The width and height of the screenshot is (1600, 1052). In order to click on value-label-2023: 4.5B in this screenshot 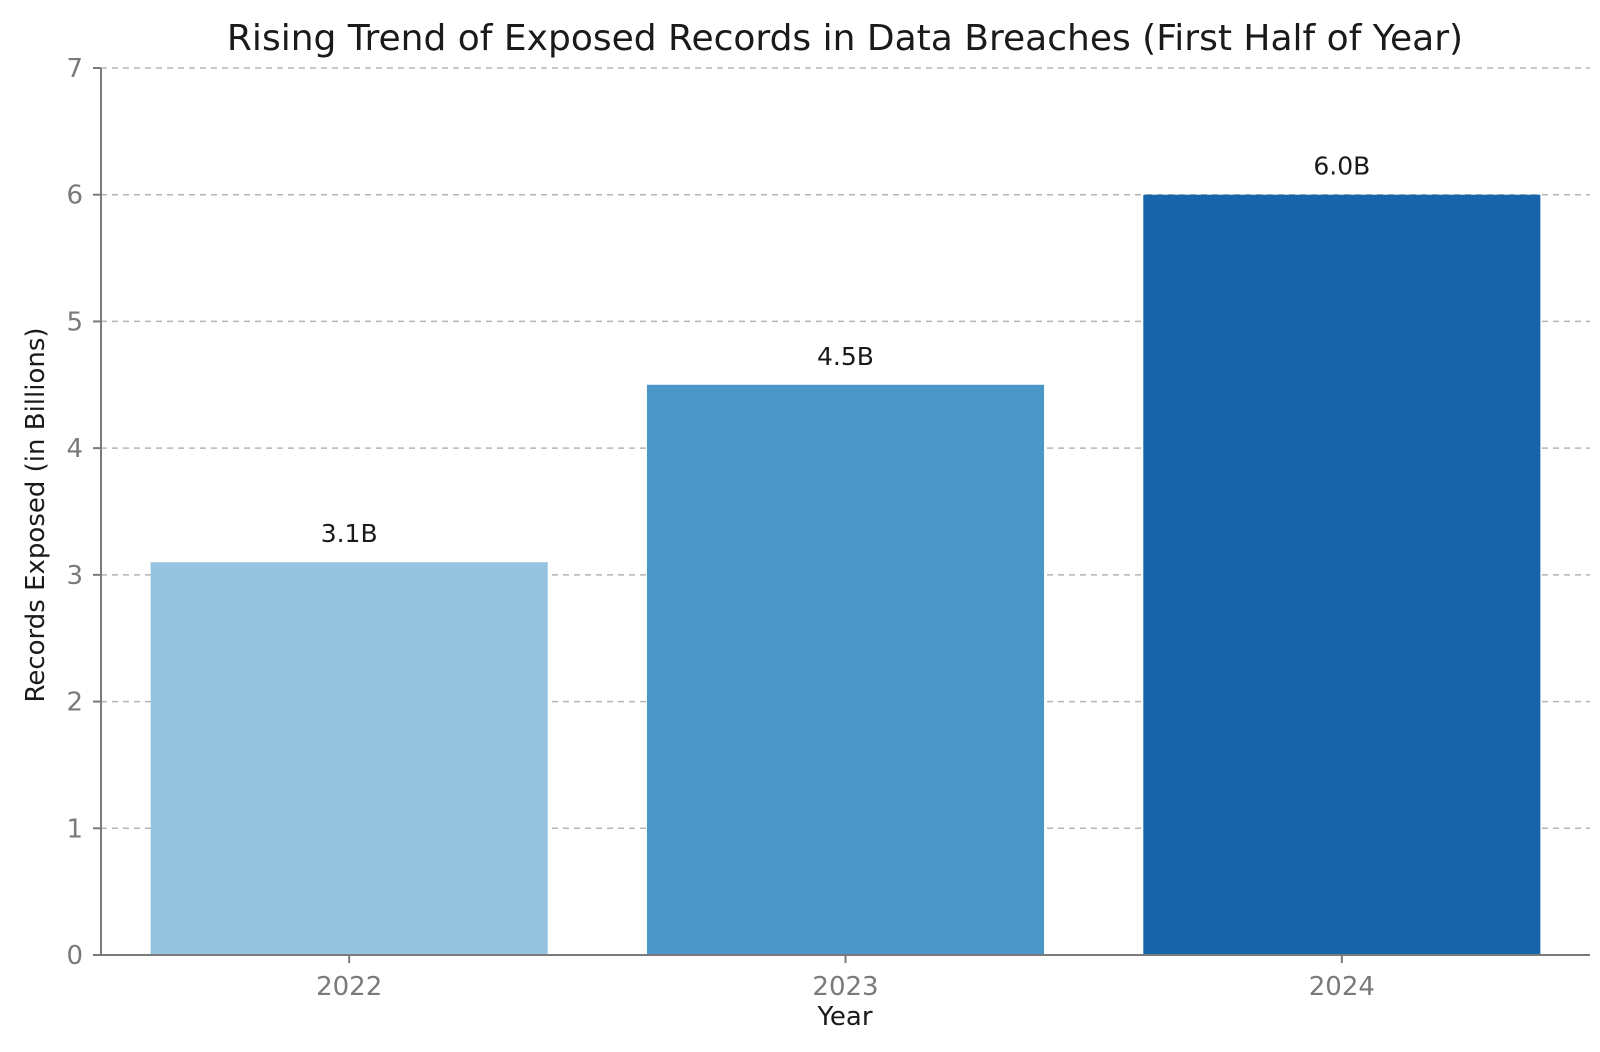, I will do `click(845, 356)`.